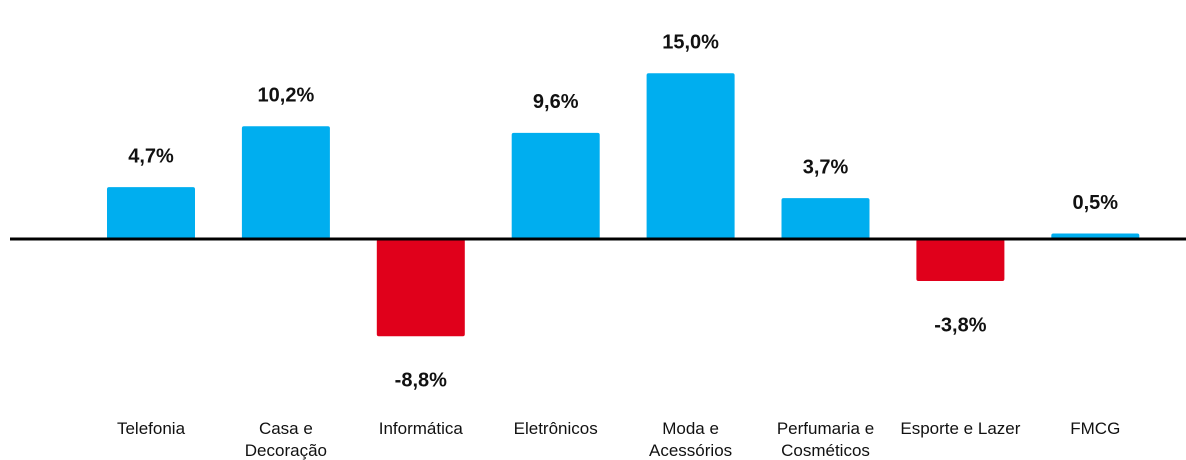  I want to click on category-label: Esporte e Lazer, so click(960, 428).